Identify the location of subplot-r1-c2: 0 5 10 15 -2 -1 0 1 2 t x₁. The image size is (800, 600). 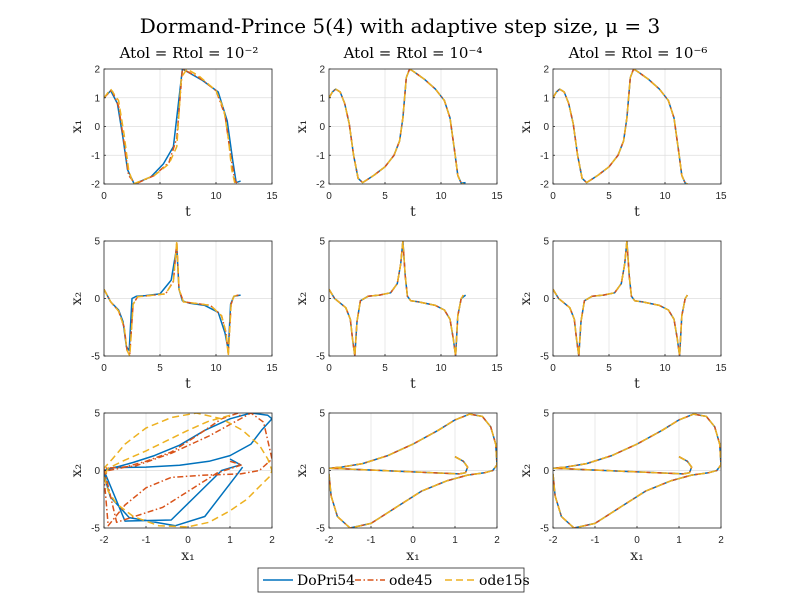
(398, 143).